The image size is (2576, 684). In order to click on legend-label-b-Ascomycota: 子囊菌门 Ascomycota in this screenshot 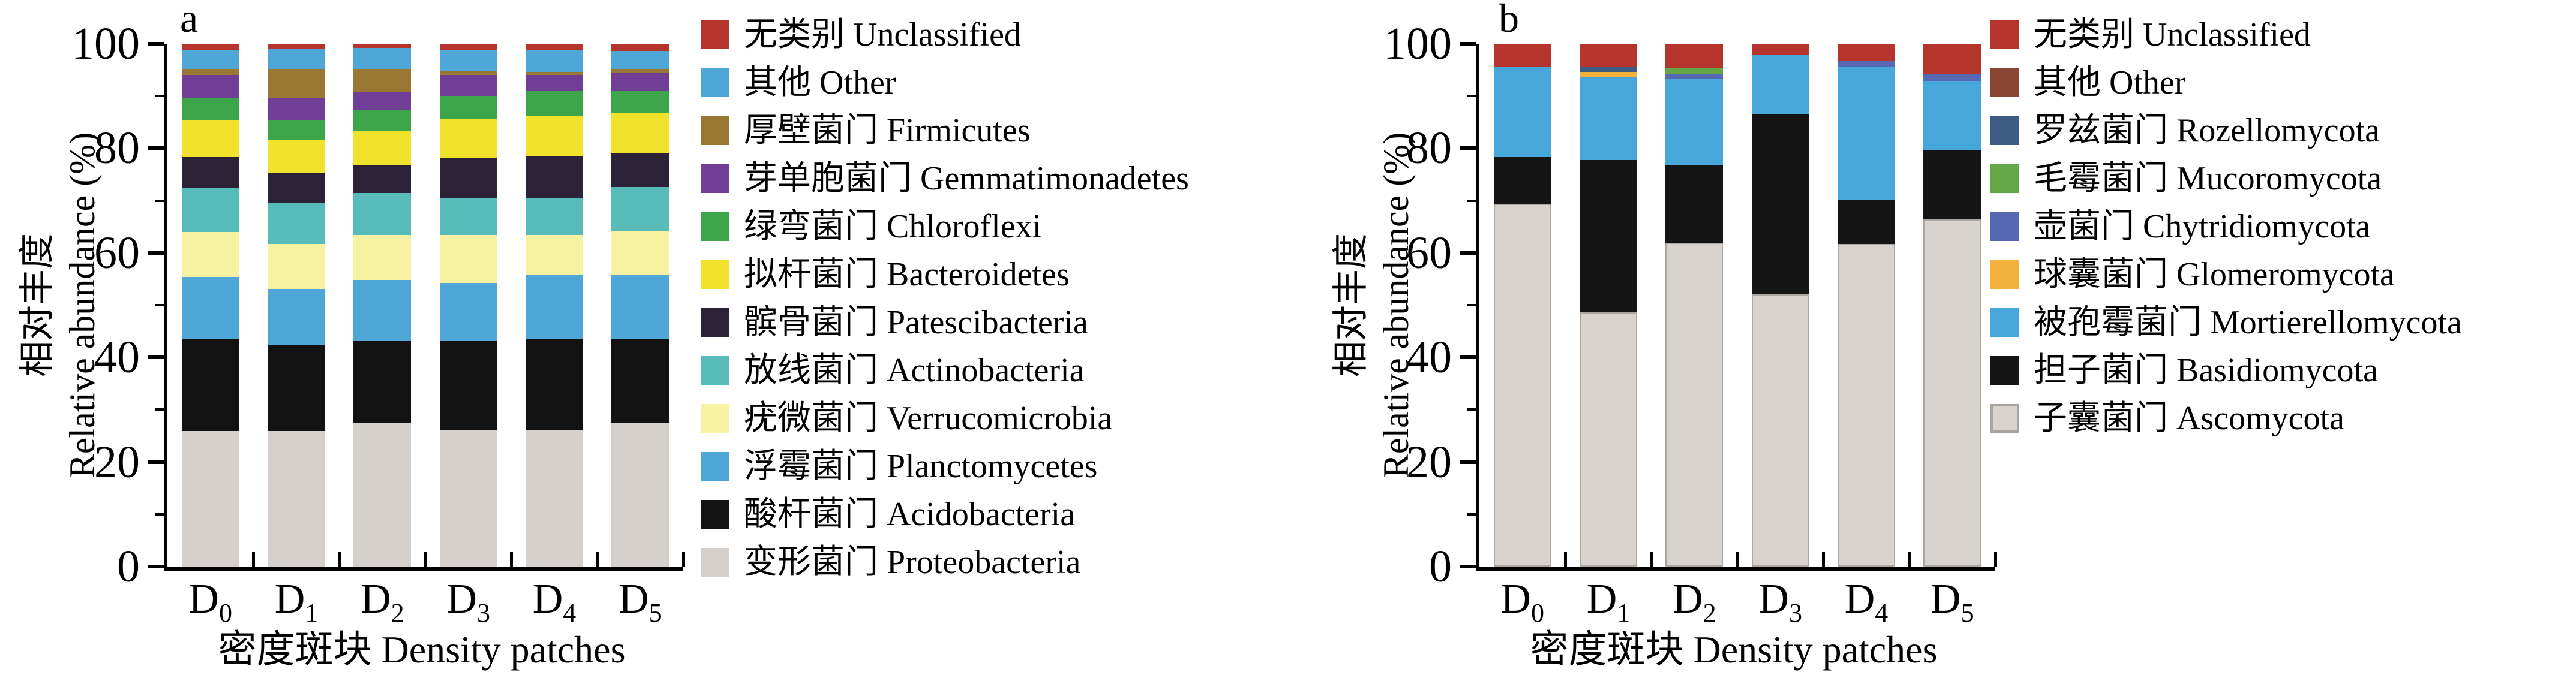, I will do `click(2189, 418)`.